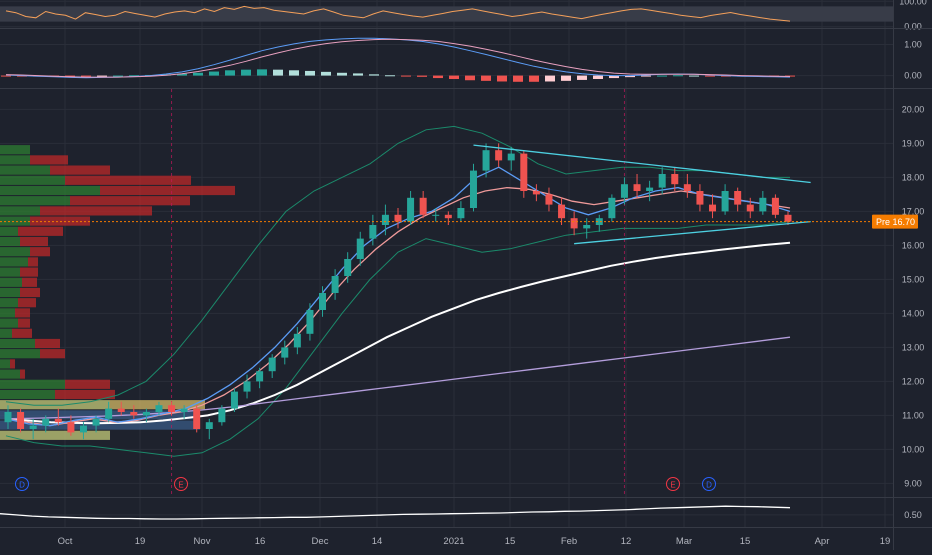 Image resolution: width=932 pixels, height=555 pixels. I want to click on x-tick-label: Nov, so click(202, 541).